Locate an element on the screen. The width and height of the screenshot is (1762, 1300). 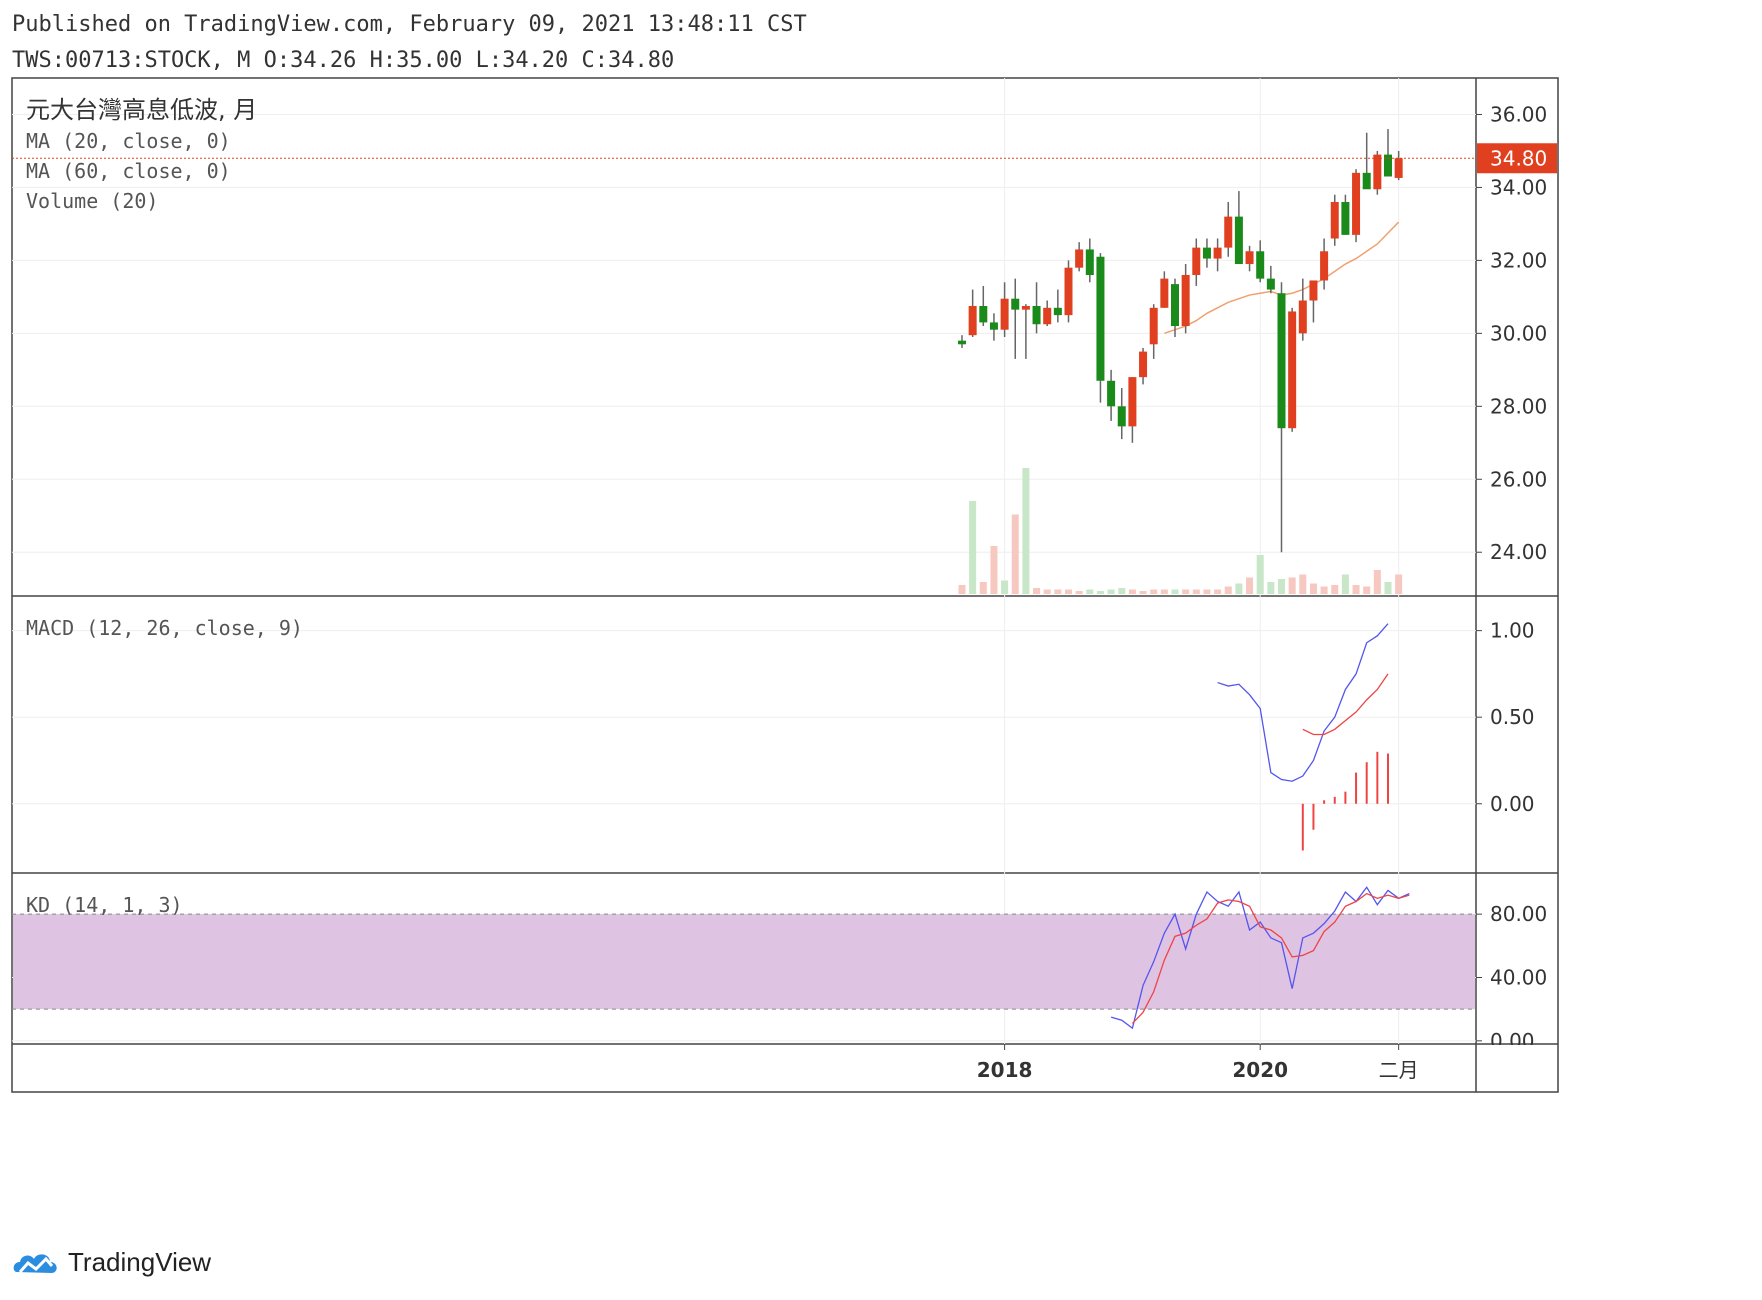
y-tick-label: 24.00 is located at coordinates (1518, 552).